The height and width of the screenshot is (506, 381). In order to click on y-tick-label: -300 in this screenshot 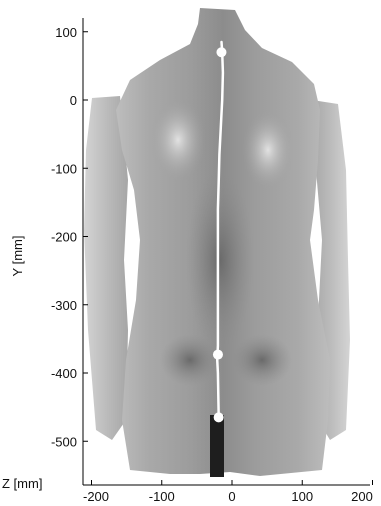, I will do `click(64, 305)`.